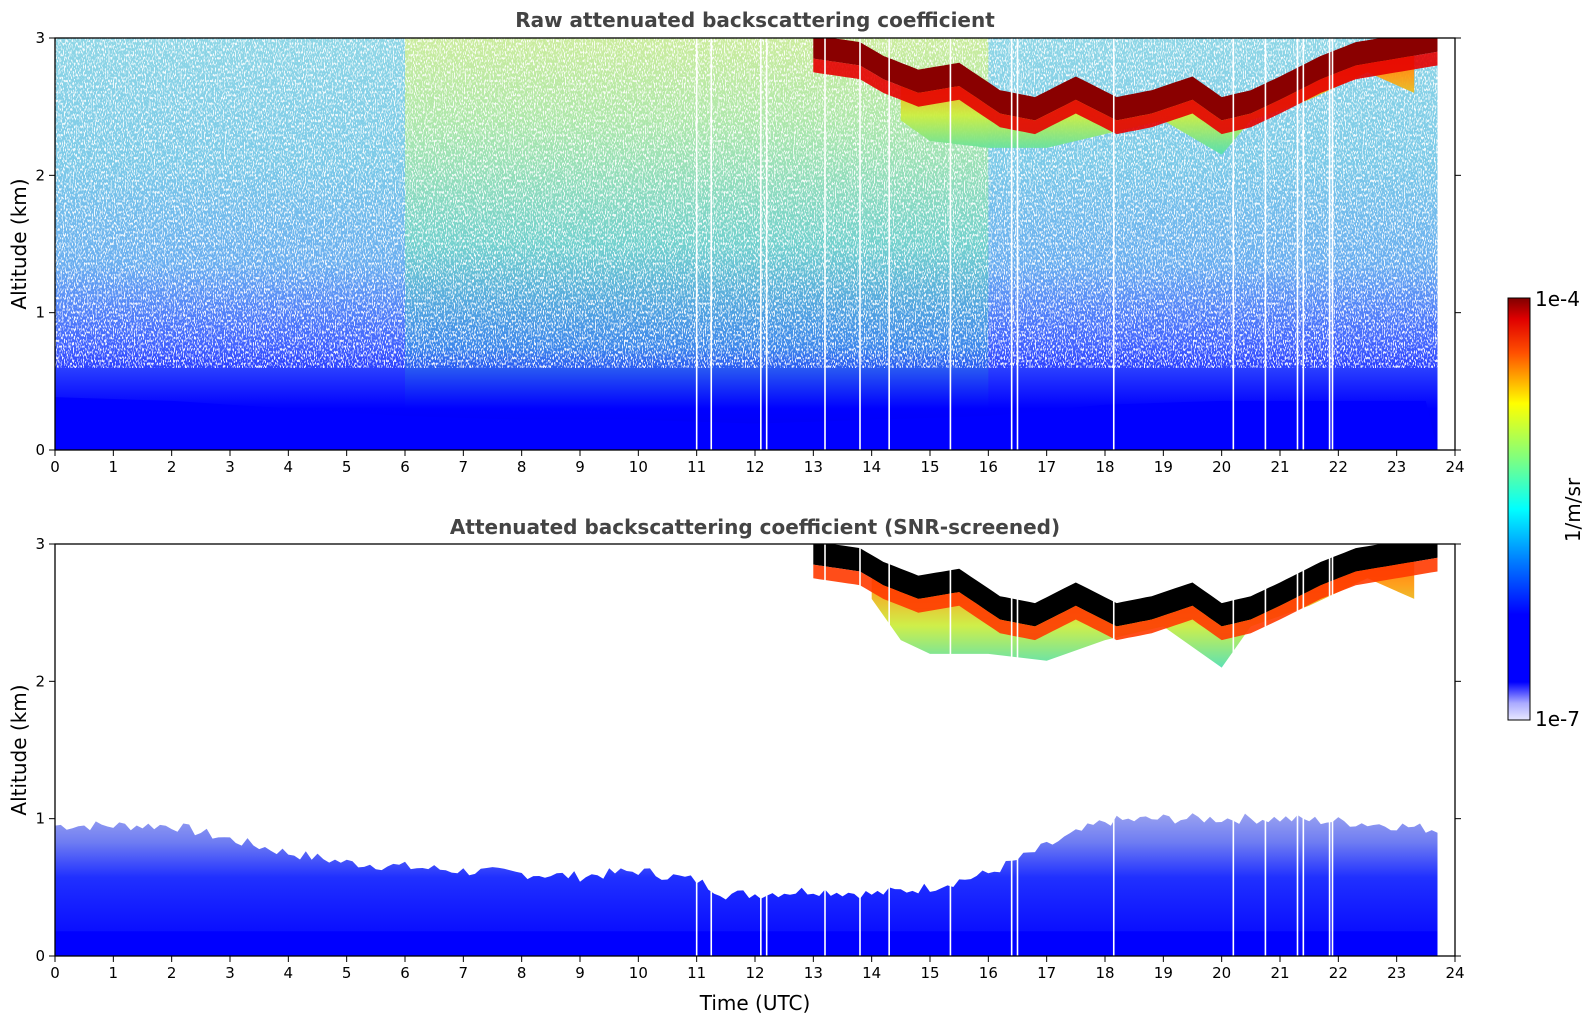 The width and height of the screenshot is (1595, 1020). Describe the element at coordinates (746, 943) in the screenshot. I see `snr-surface-layer` at that location.